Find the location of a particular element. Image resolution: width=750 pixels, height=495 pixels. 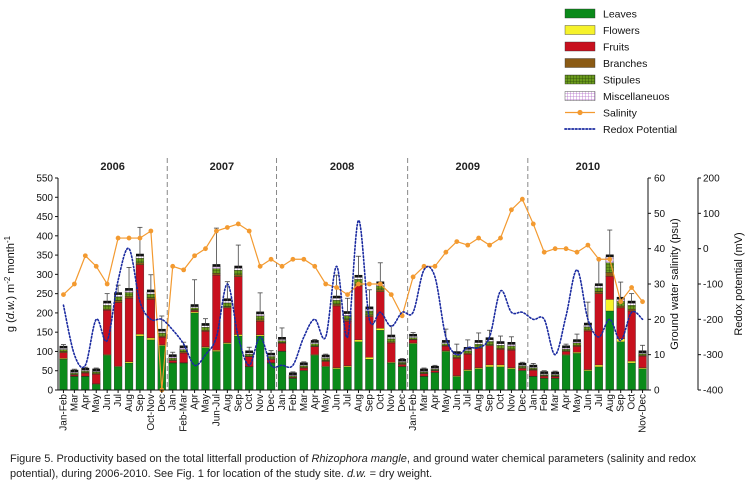

y-axis-title-part: -2 is located at coordinates (7, 280).